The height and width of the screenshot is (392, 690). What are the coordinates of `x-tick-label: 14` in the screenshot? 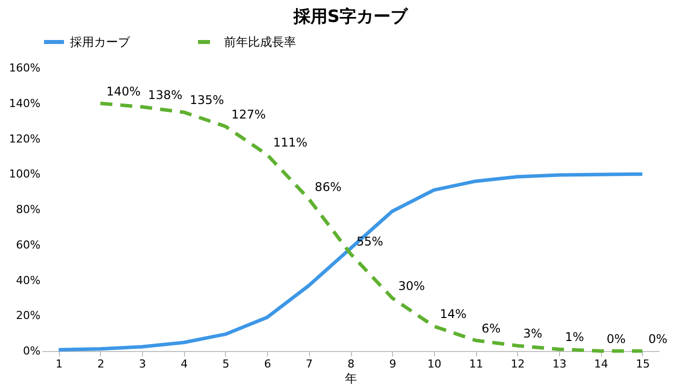 It's located at (601, 364).